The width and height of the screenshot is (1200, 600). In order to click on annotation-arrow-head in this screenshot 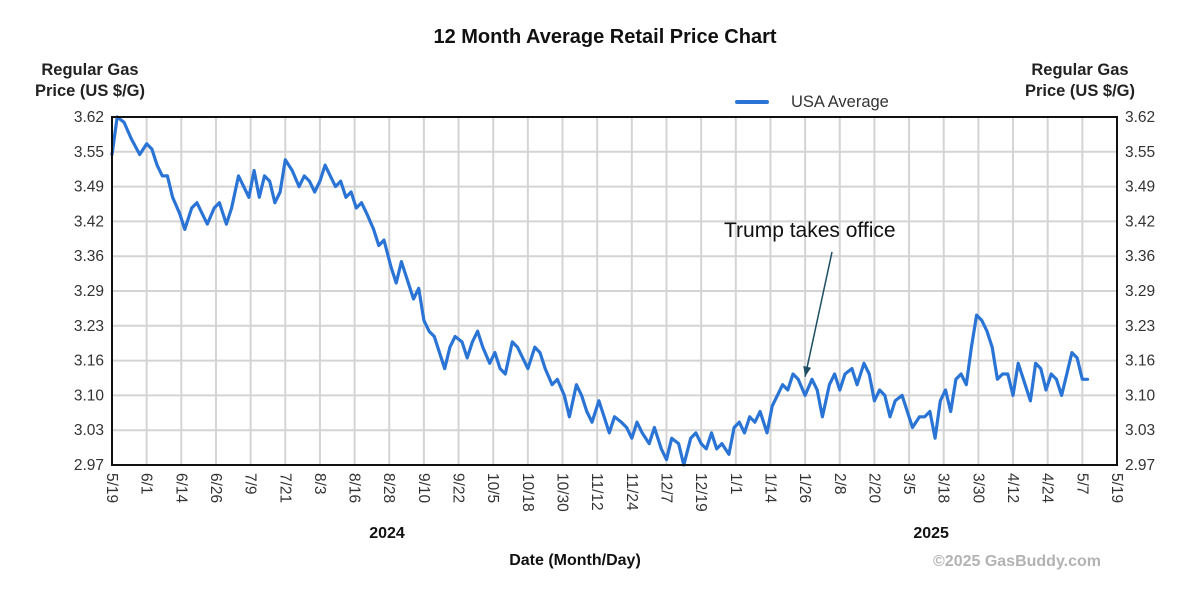, I will do `click(807, 371)`.